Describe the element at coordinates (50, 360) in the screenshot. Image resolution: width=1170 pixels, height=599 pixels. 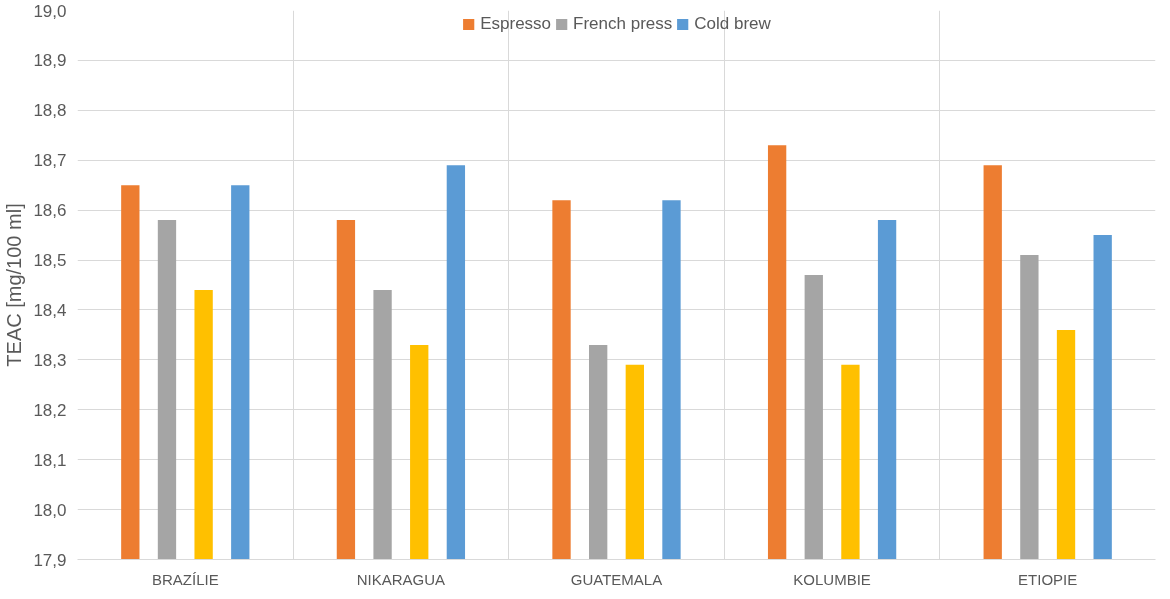
I see `y-tick-label: 18,3` at that location.